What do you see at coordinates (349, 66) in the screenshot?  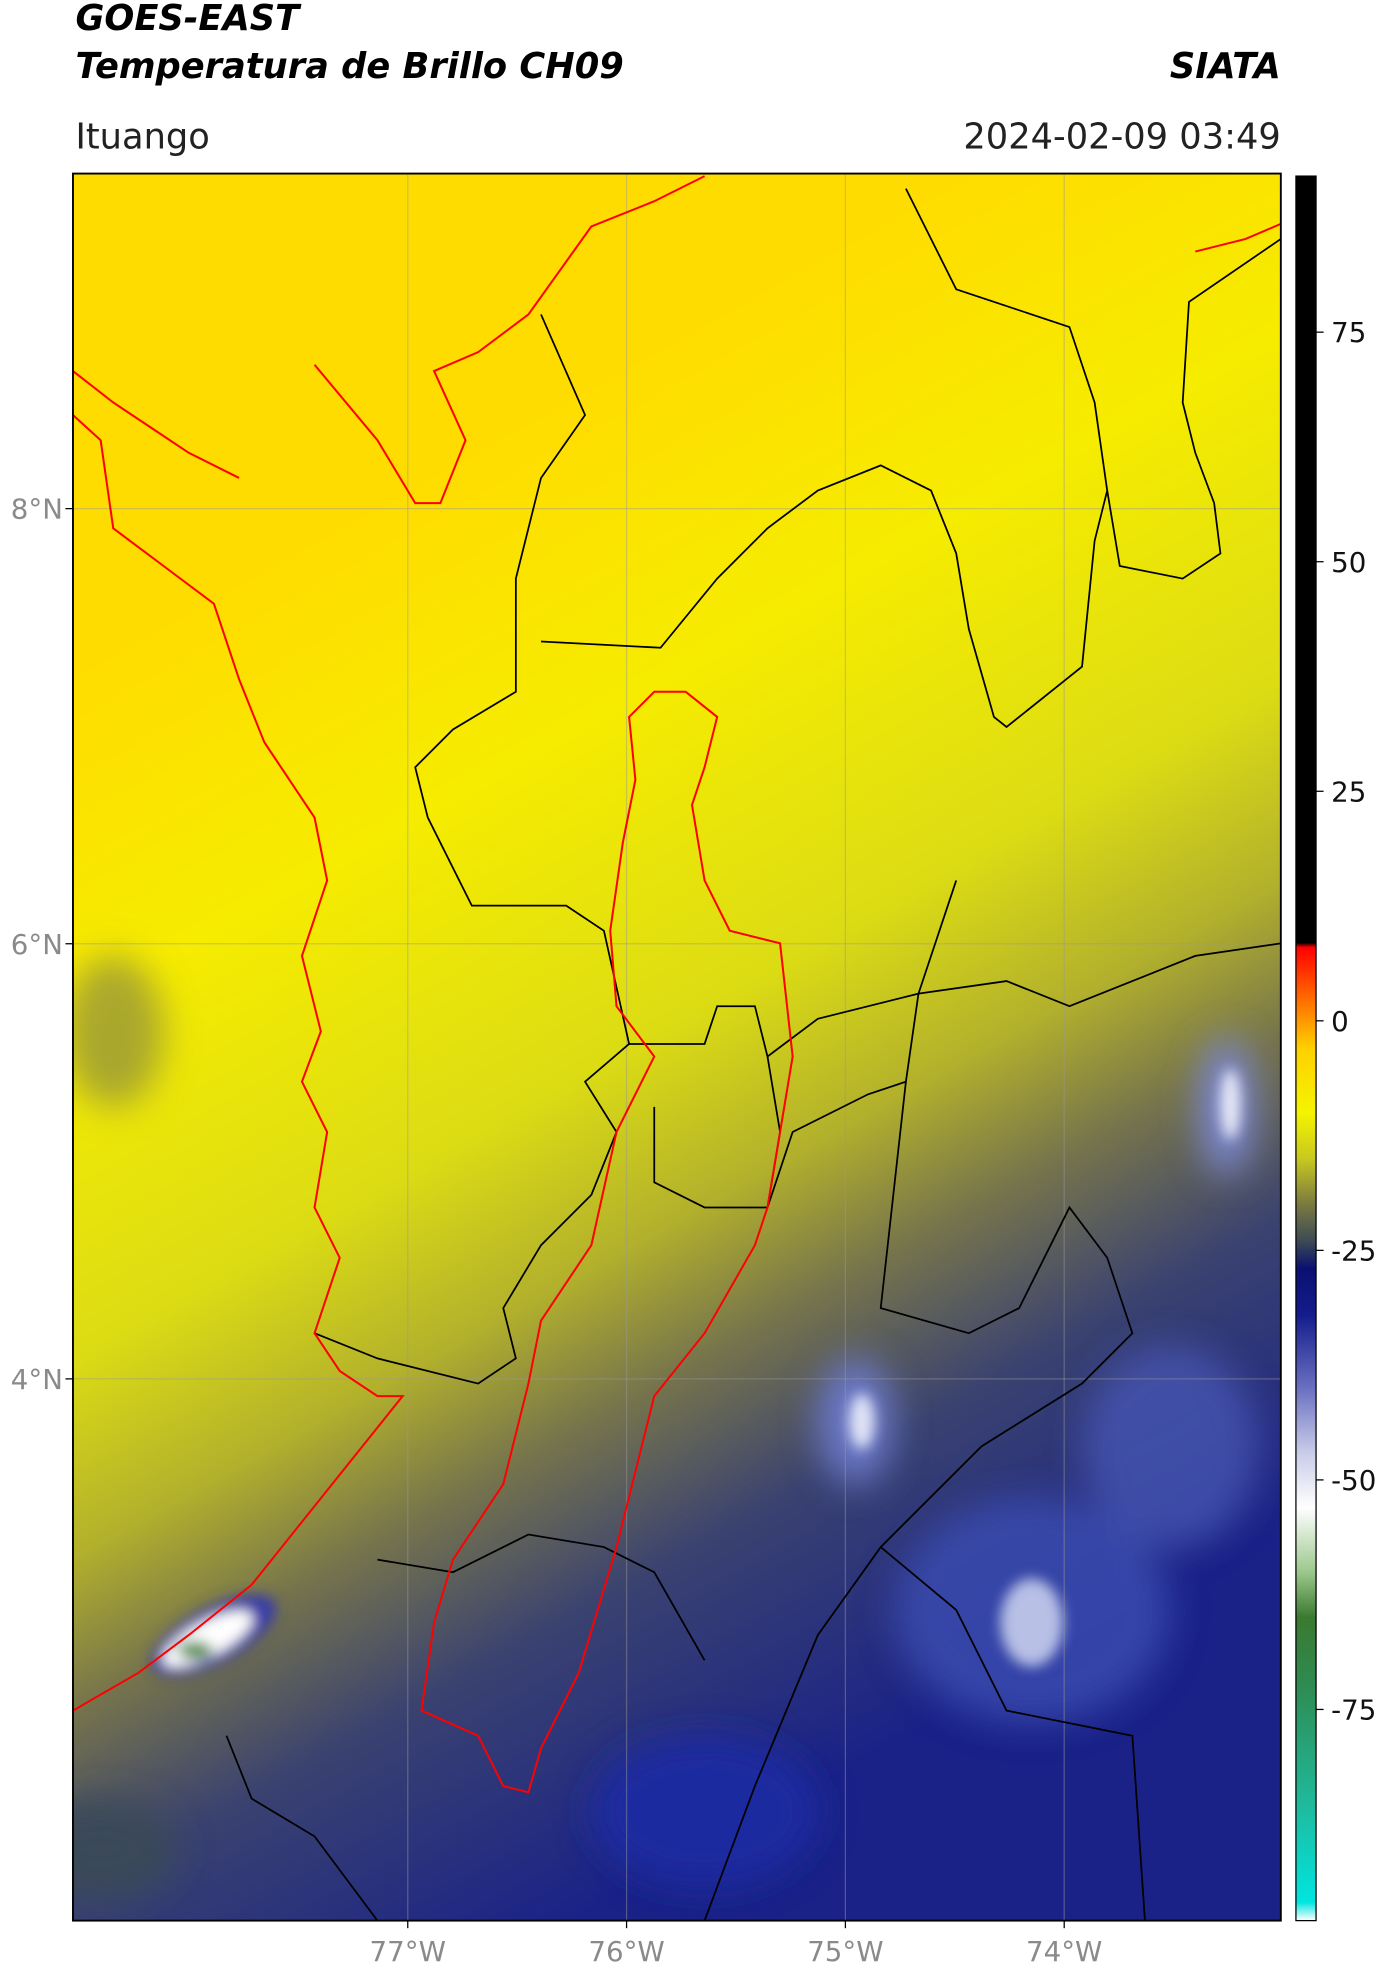 I see `title: Temperatura de Brillo CH09` at bounding box center [349, 66].